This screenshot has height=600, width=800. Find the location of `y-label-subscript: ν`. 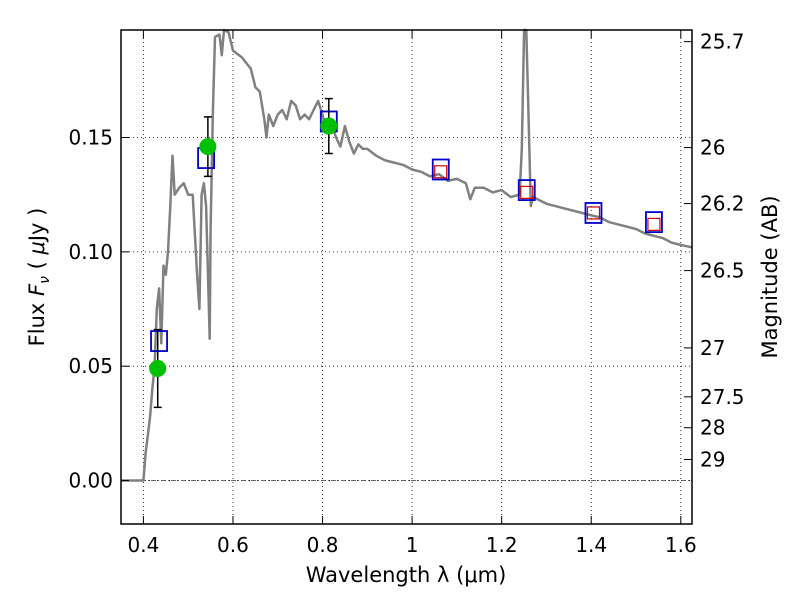

y-label-subscript: ν is located at coordinates (45, 280).